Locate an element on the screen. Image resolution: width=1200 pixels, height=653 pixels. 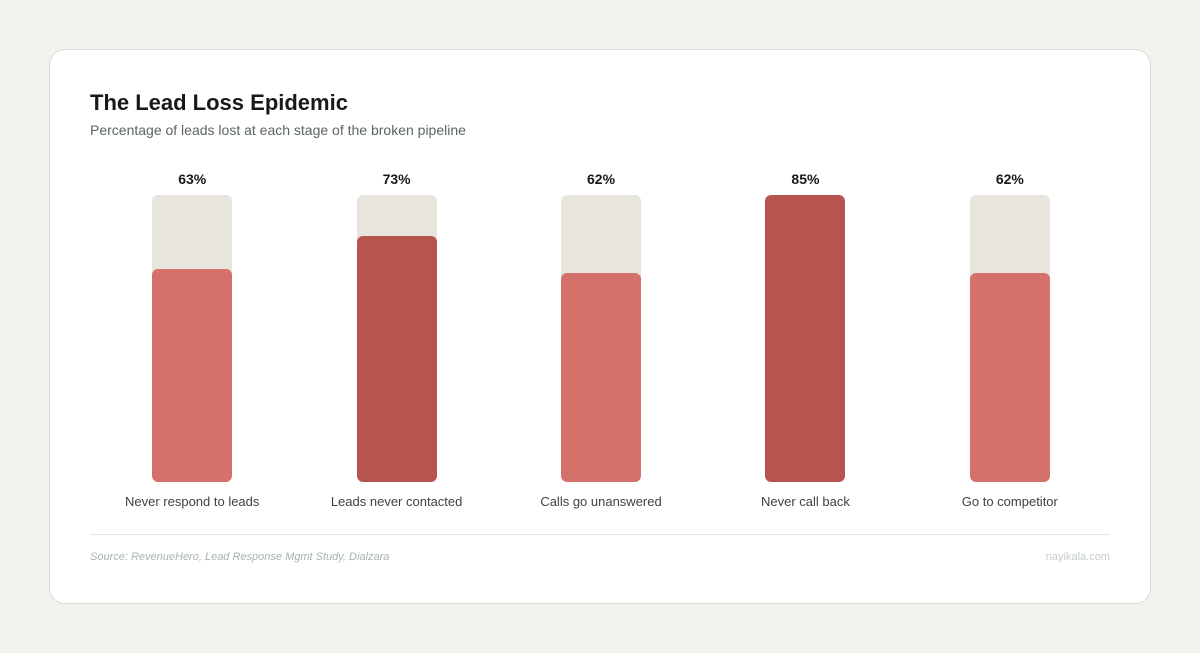
brand-credit: nayikala.com is located at coordinates (1077, 557).